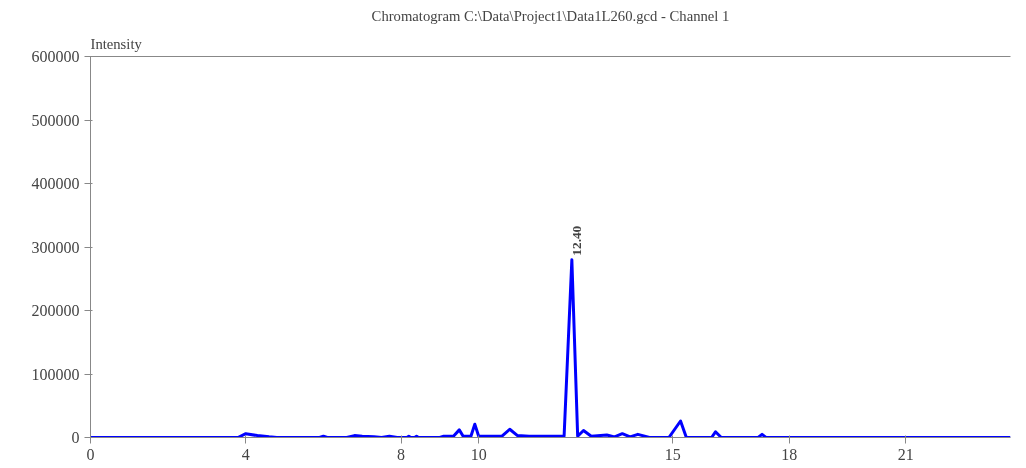 This screenshot has height=468, width=1026. I want to click on y-tick-label: 200000, so click(55, 310).